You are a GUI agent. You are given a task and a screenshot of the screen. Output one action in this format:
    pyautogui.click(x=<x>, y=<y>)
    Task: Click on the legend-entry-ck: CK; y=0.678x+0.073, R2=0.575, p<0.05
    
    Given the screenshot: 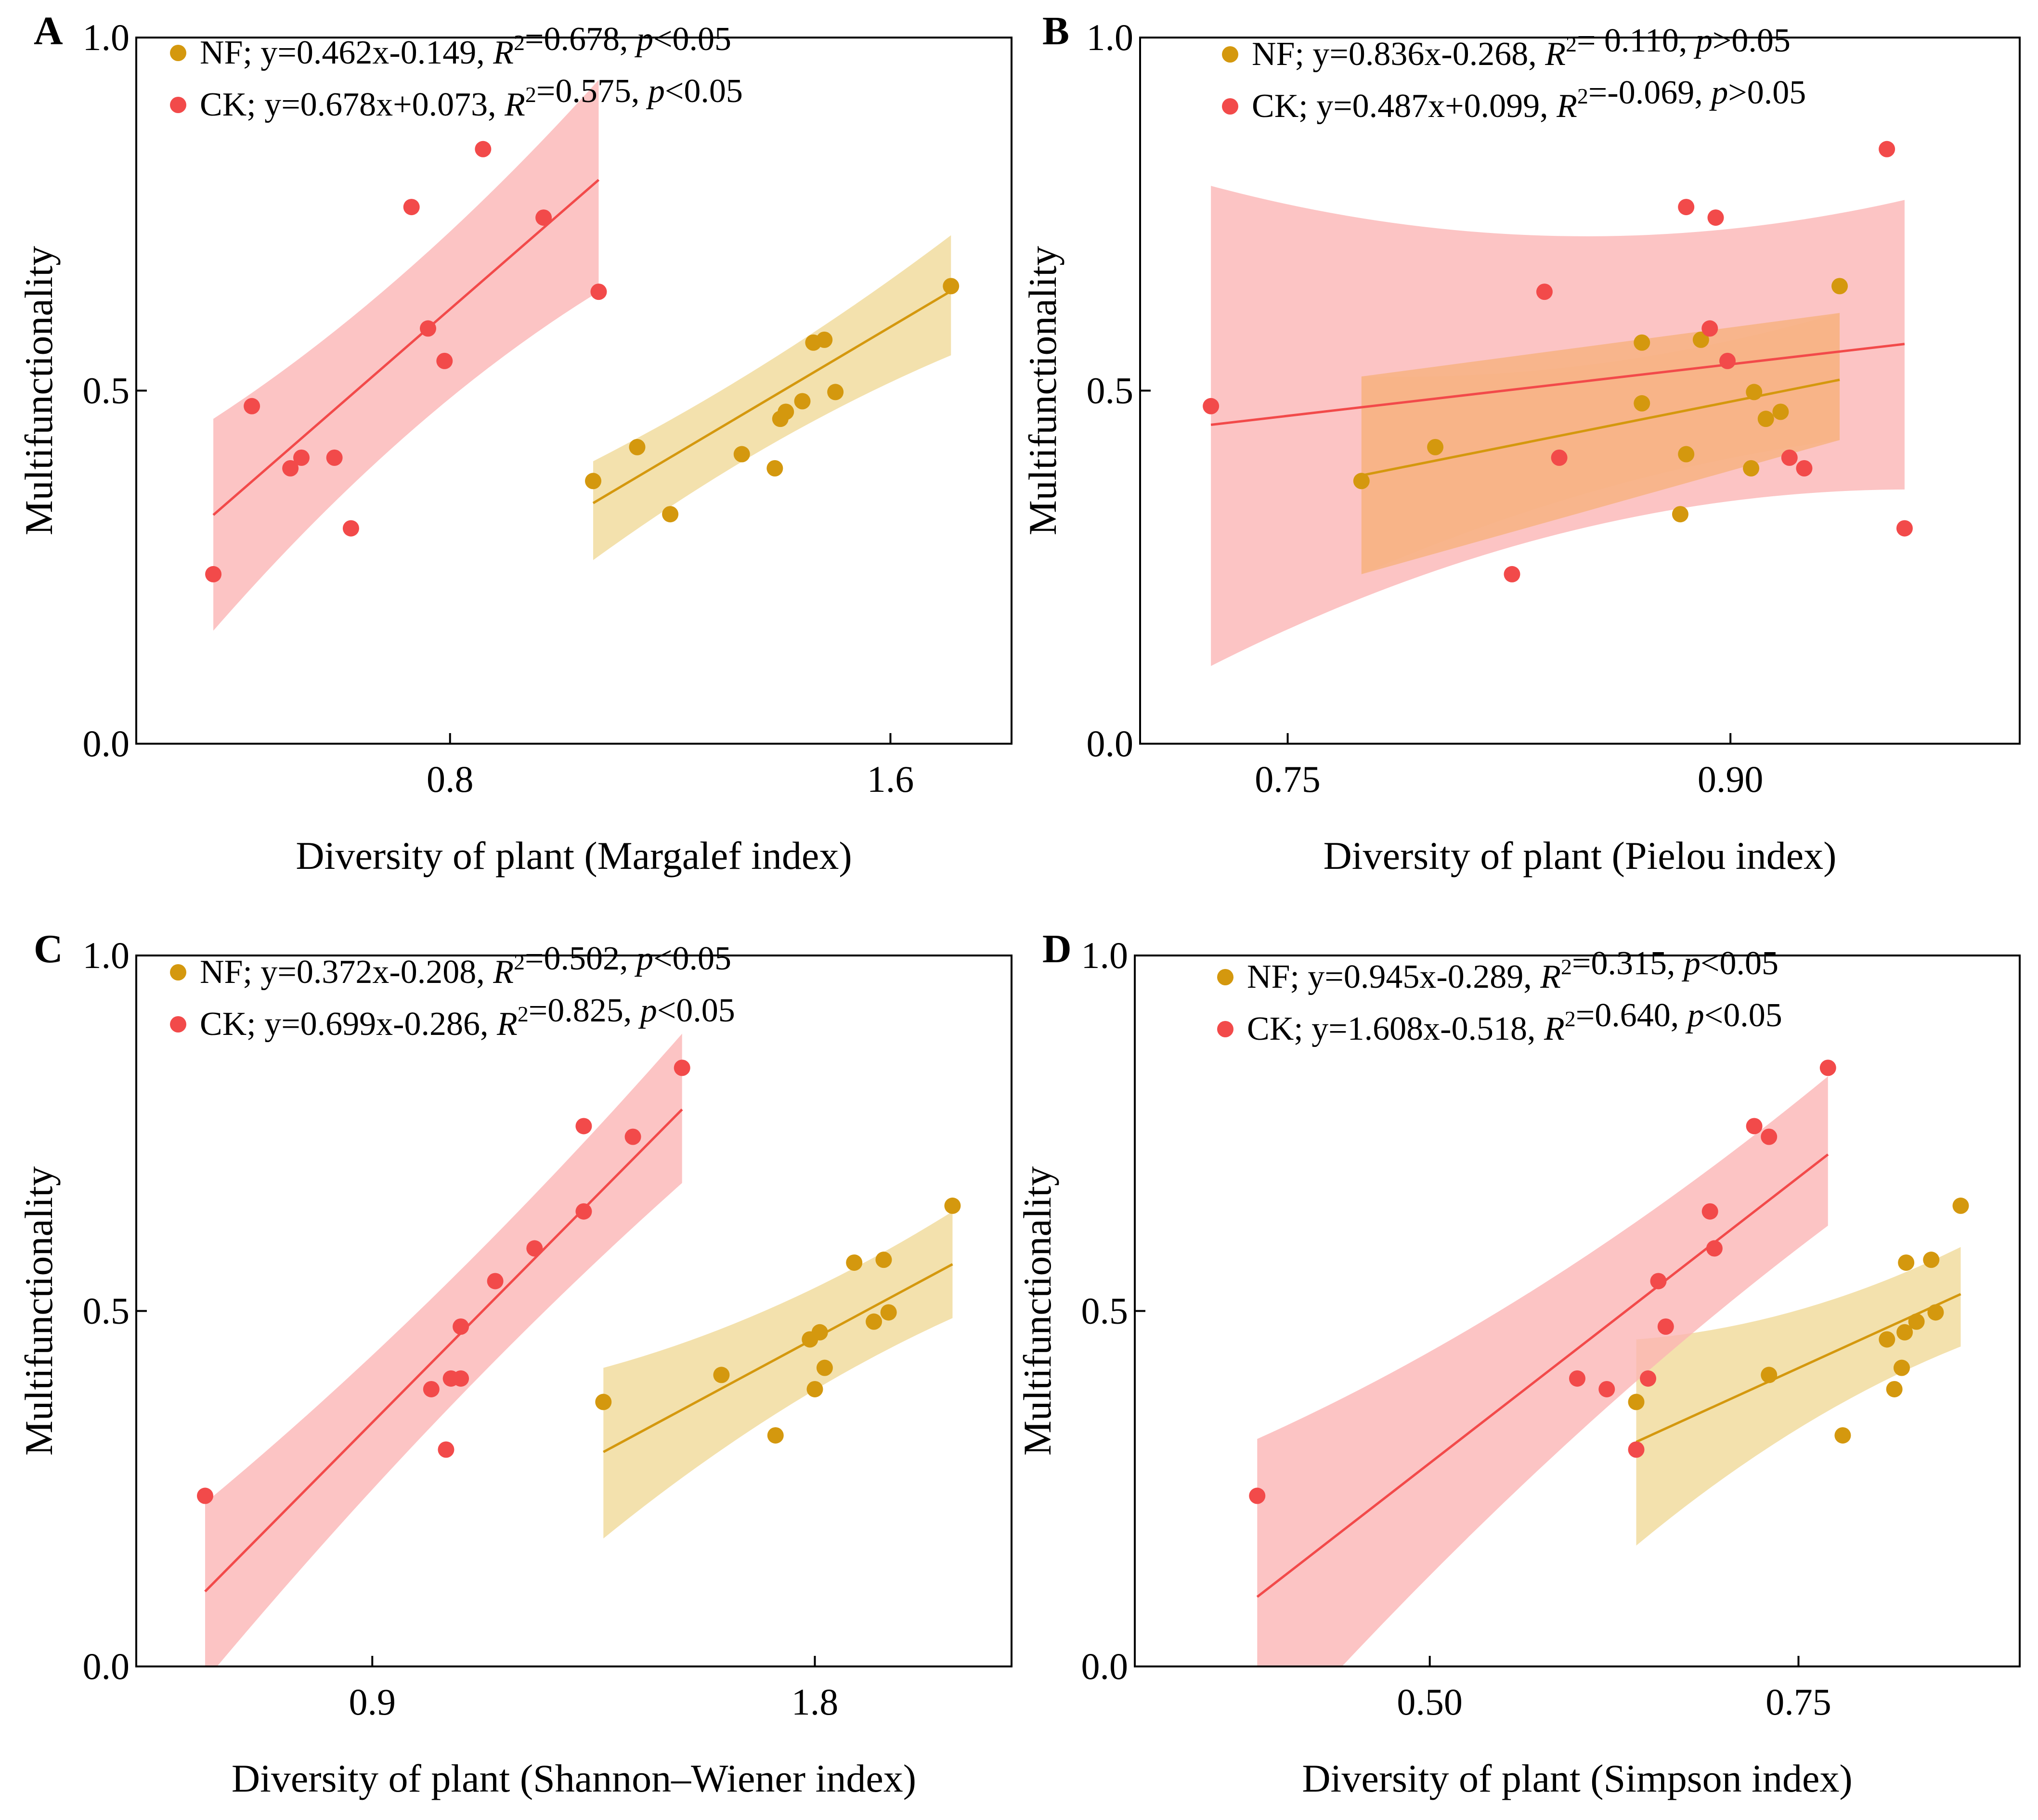 What is the action you would take?
    pyautogui.click(x=471, y=98)
    